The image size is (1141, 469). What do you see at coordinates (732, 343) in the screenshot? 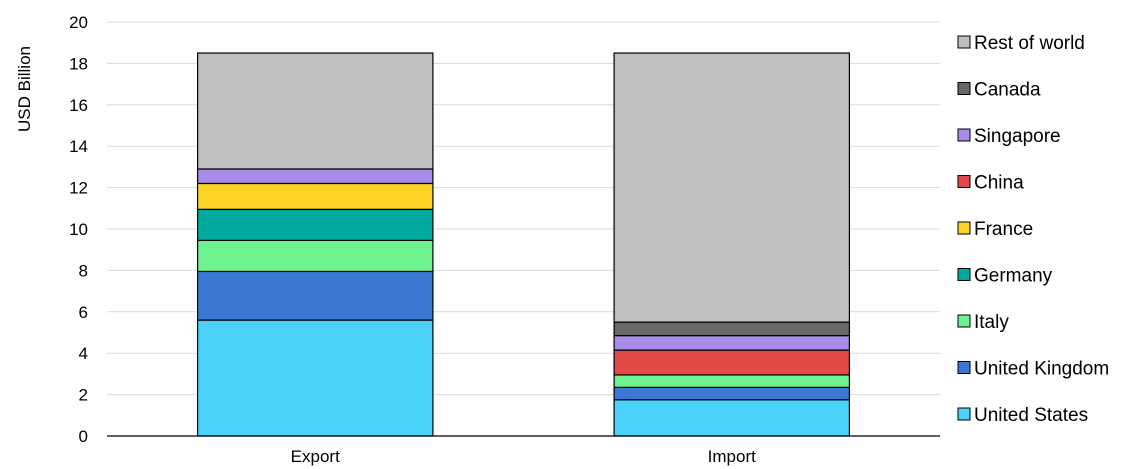
I see `bar-import-singapore` at bounding box center [732, 343].